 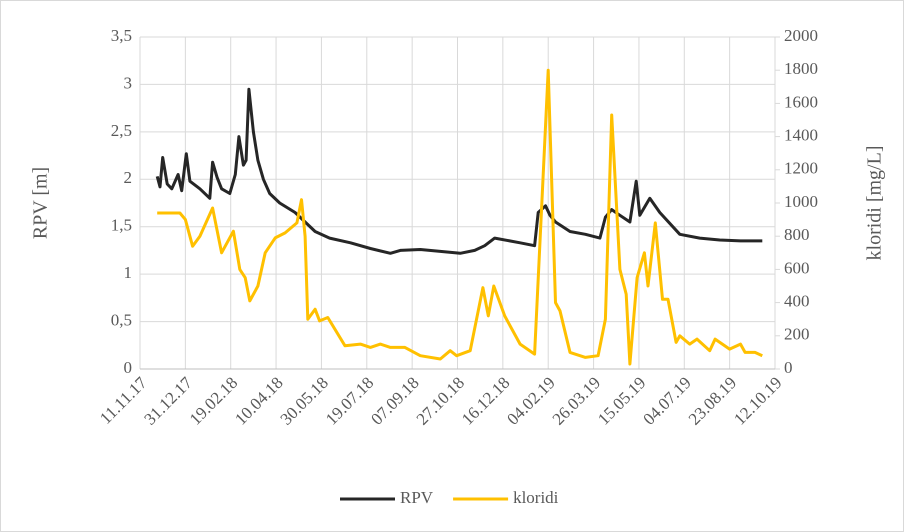 What do you see at coordinates (128, 177) in the screenshot?
I see `y-tick-label: 2` at bounding box center [128, 177].